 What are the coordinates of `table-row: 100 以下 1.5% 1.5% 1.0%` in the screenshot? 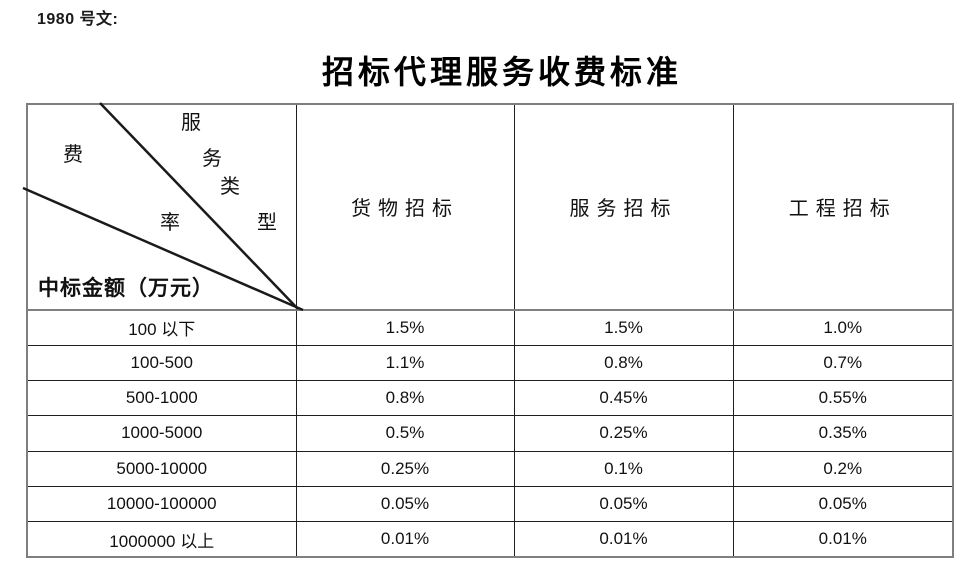 It's located at (490, 327).